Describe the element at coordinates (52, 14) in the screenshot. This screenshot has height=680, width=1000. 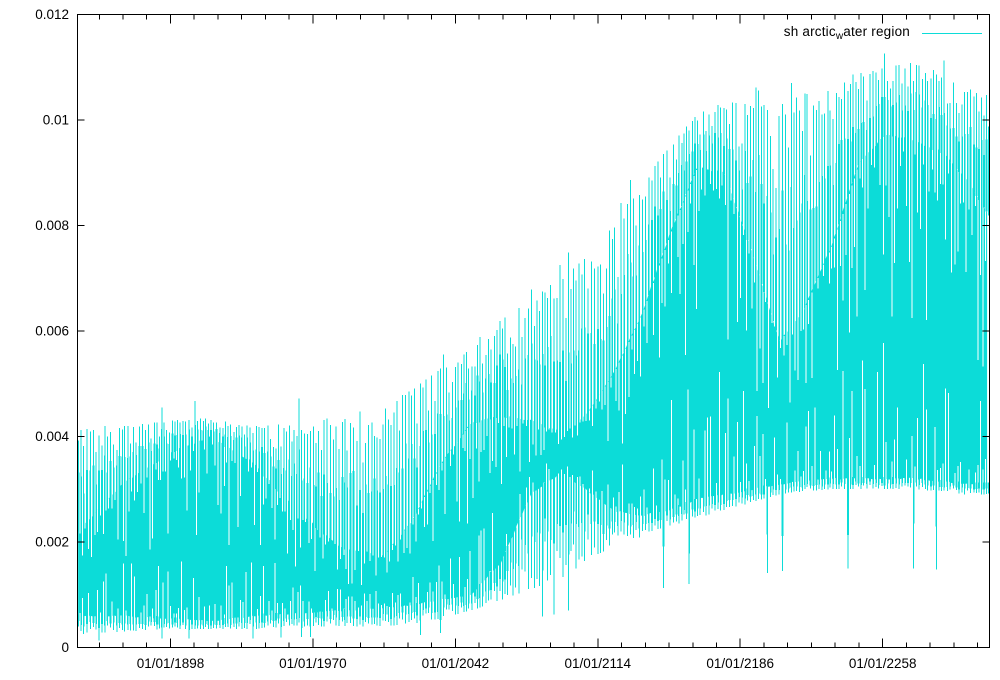
I see `y-tick-label: 0.012` at that location.